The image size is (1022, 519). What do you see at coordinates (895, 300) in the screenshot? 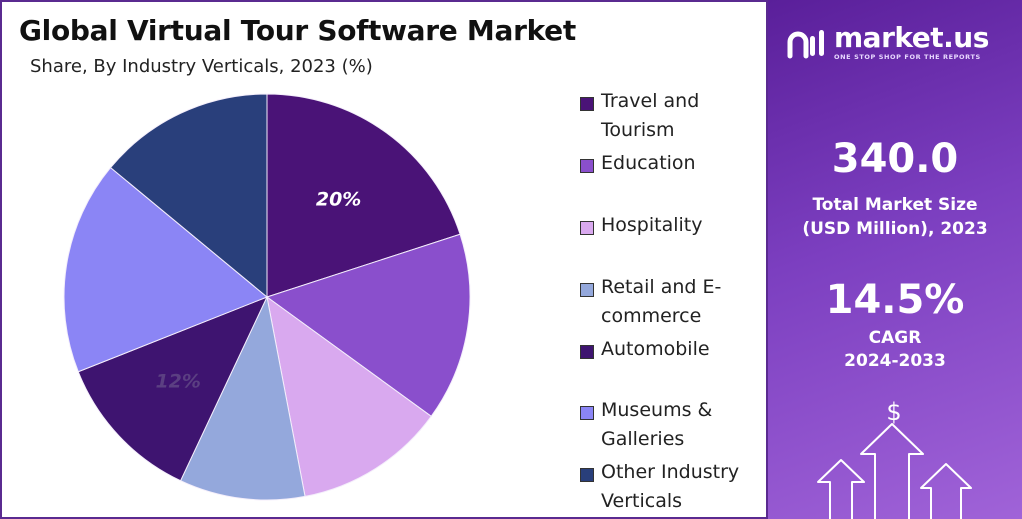
I see `cagr-value: 14.5%` at bounding box center [895, 300].